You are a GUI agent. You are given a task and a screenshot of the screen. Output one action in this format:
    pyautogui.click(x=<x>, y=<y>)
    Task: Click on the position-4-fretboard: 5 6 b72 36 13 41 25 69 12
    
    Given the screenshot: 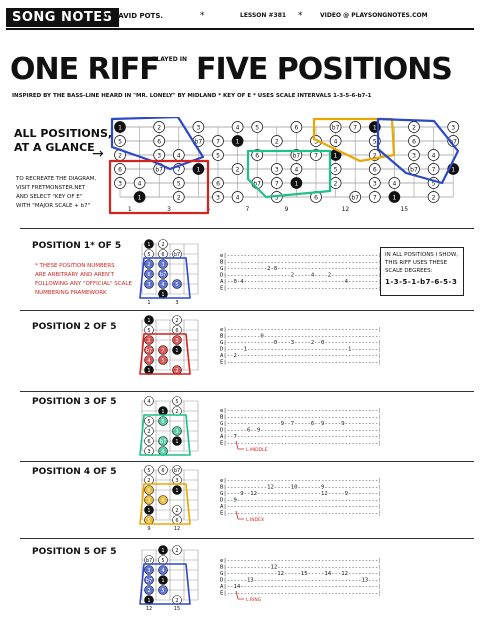 What is the action you would take?
    pyautogui.click(x=169, y=498)
    